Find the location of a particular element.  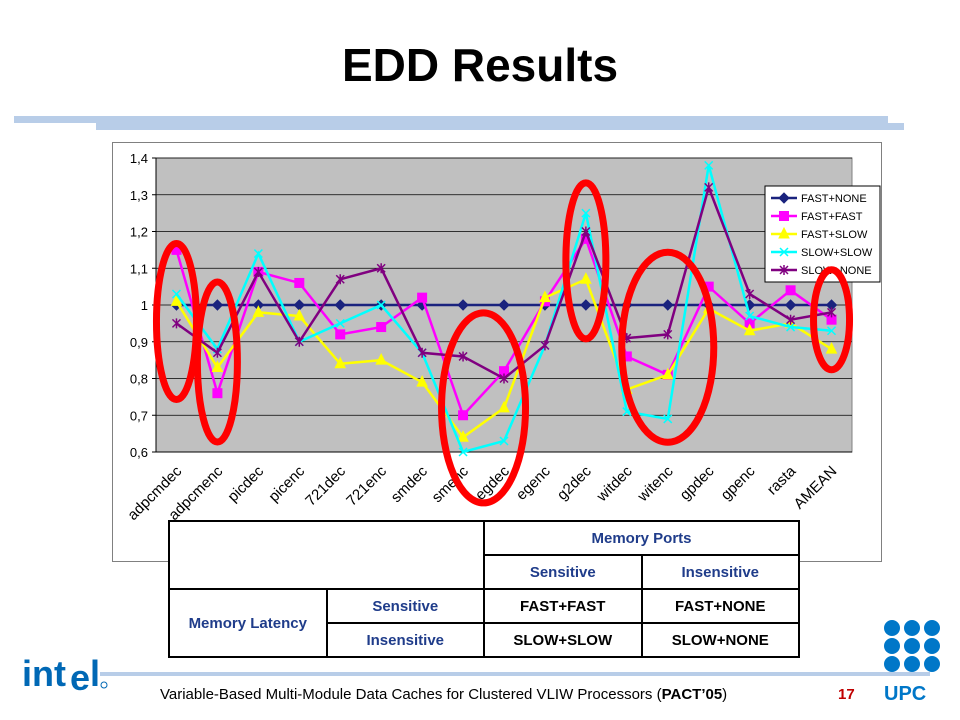

slide-title: EDD Results is located at coordinates (480, 65).